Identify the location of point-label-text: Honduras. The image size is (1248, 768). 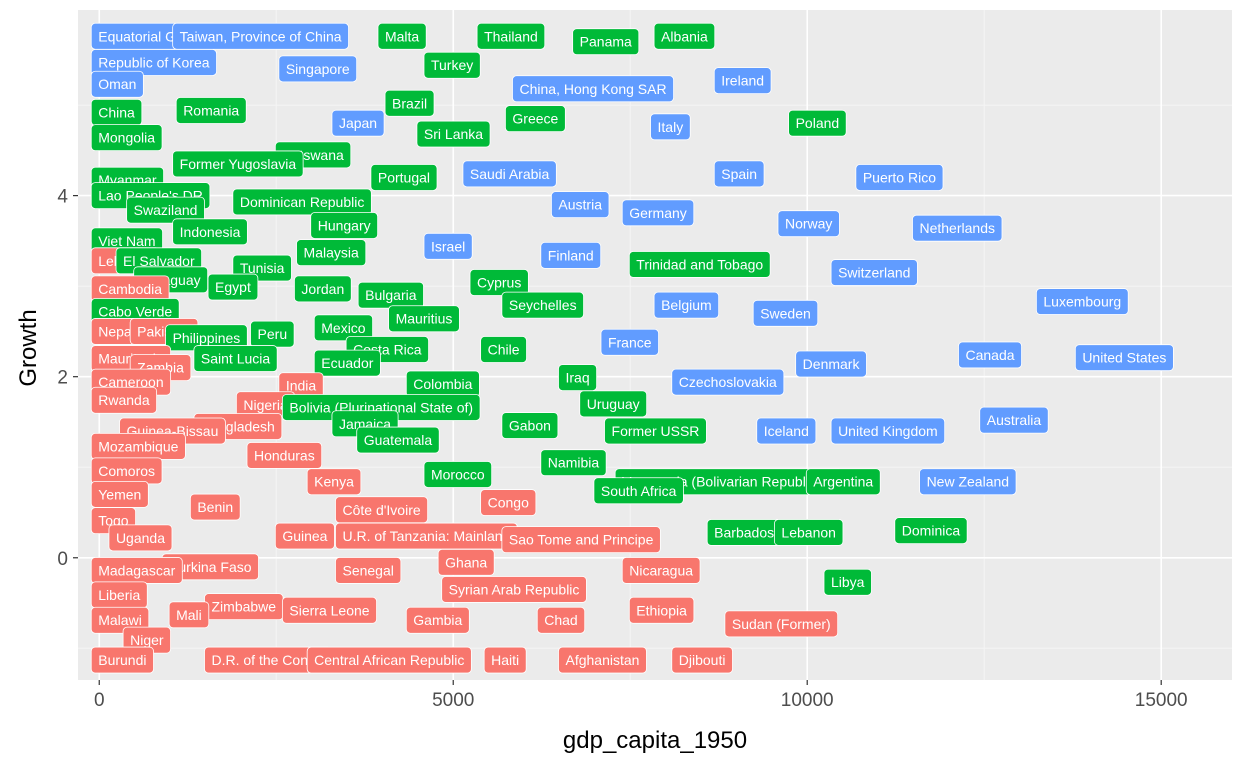
(284, 455).